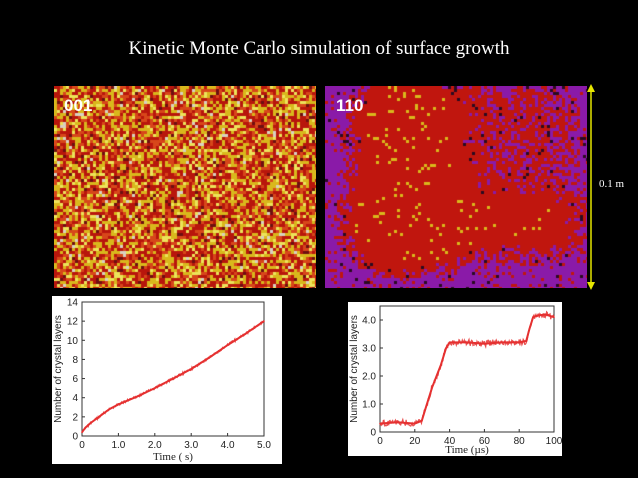 The width and height of the screenshot is (638, 478). What do you see at coordinates (73, 341) in the screenshot?
I see `y-tick-label: 10` at bounding box center [73, 341].